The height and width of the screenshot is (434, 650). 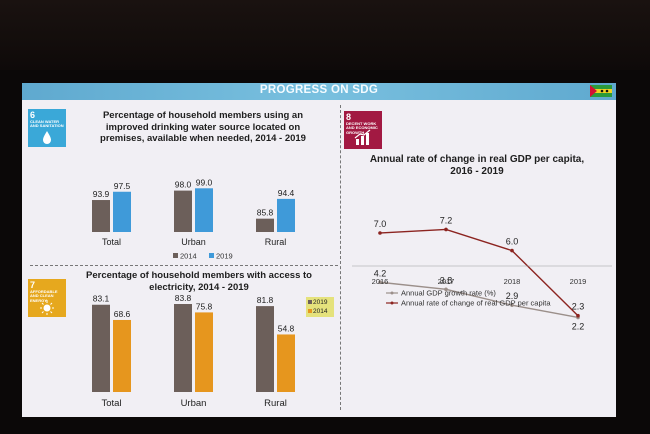 What do you see at coordinates (286, 193) in the screenshot?
I see `data-label-c0-s1-2: 94.4` at bounding box center [286, 193].